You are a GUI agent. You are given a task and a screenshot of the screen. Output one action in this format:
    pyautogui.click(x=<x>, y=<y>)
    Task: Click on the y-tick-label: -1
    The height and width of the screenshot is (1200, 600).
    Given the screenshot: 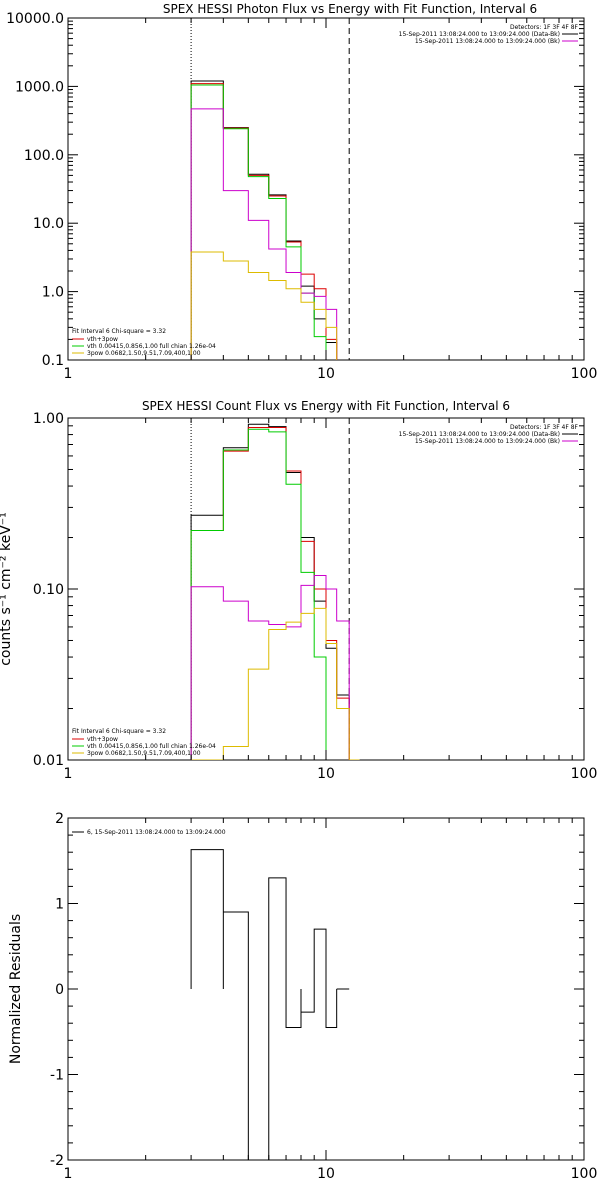 What is the action you would take?
    pyautogui.click(x=57, y=1076)
    